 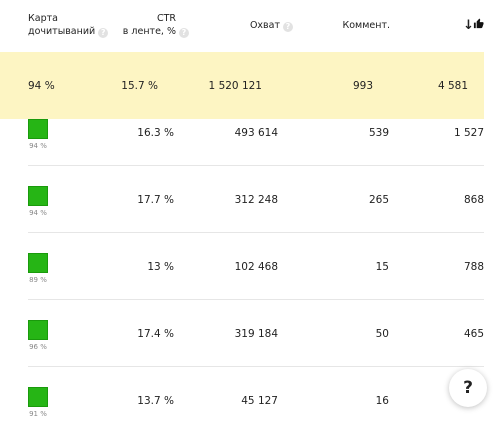 I want to click on scrollbar, so click(x=493, y=236).